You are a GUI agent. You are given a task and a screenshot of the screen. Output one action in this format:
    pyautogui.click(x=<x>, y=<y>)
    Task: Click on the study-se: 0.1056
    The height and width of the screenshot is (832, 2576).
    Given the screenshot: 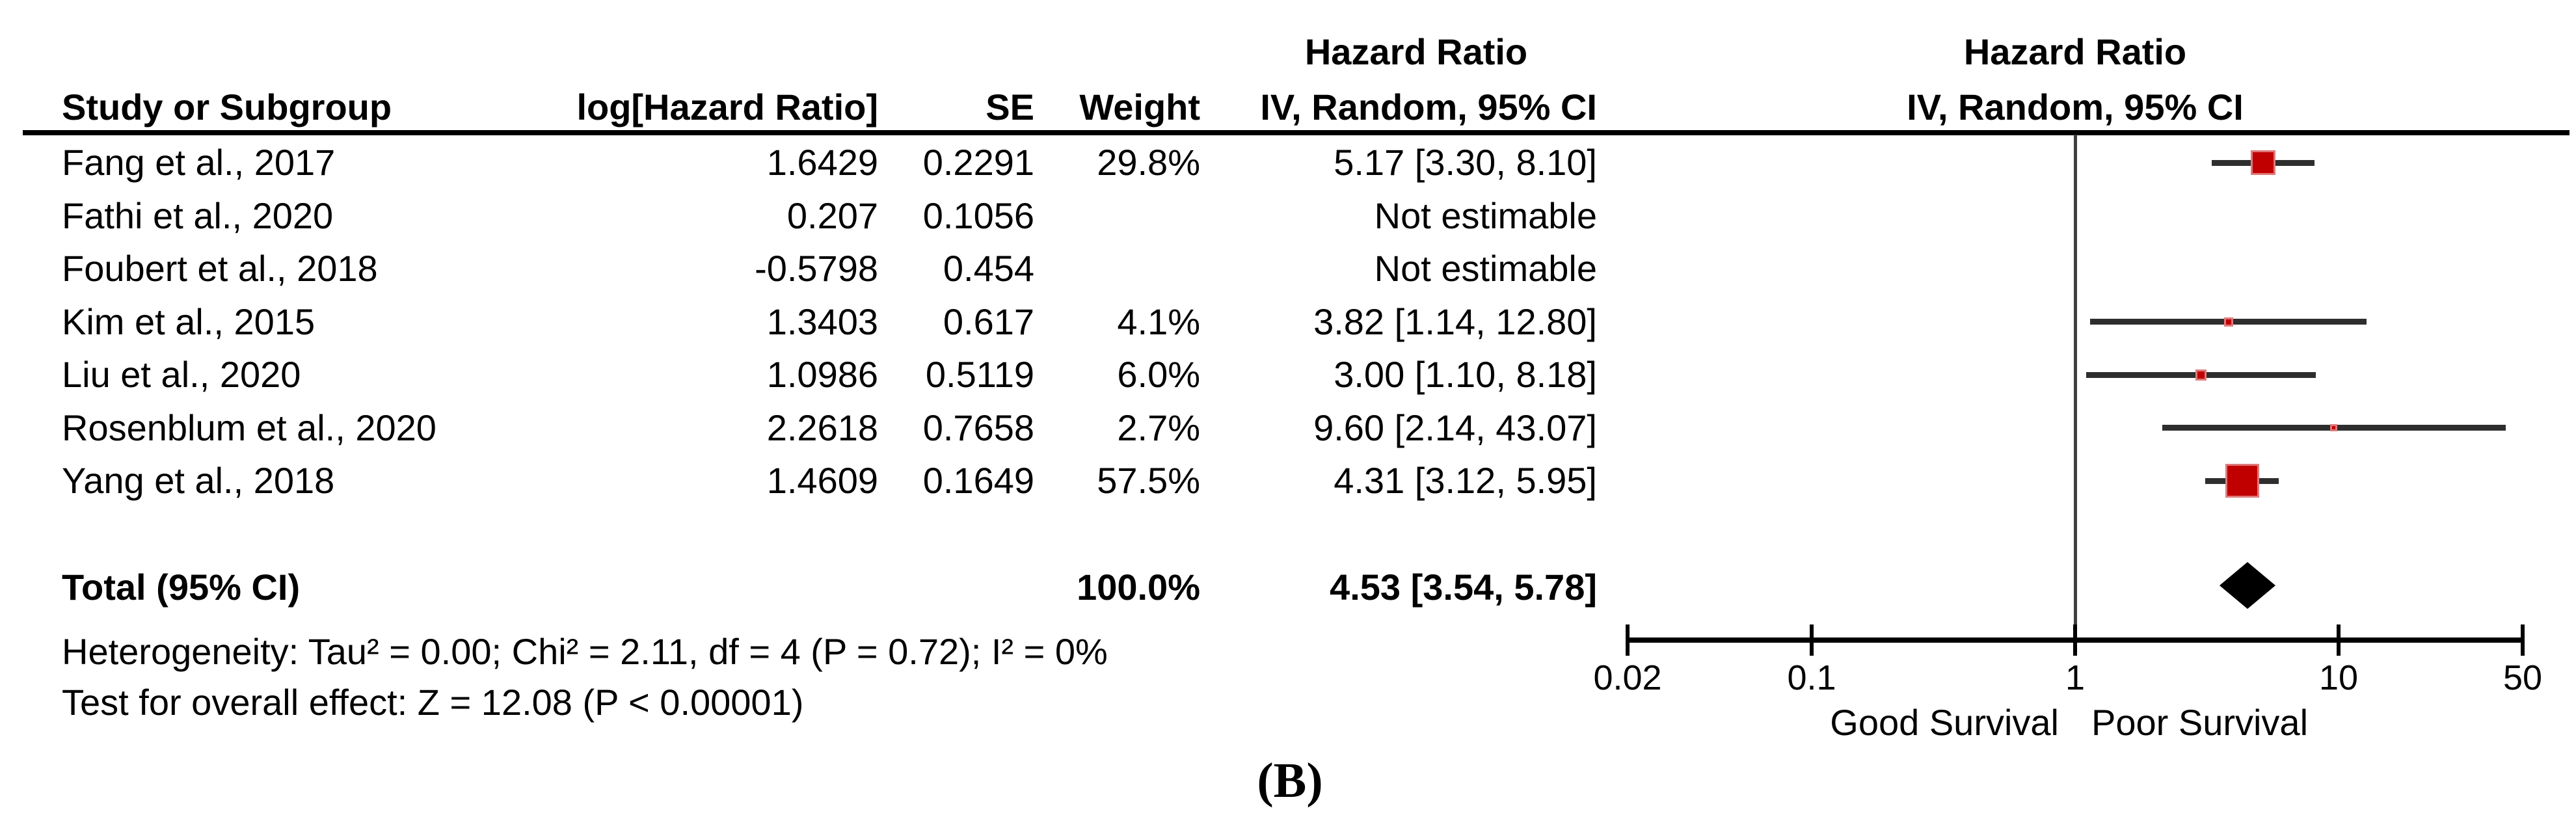 What is the action you would take?
    pyautogui.click(x=978, y=216)
    